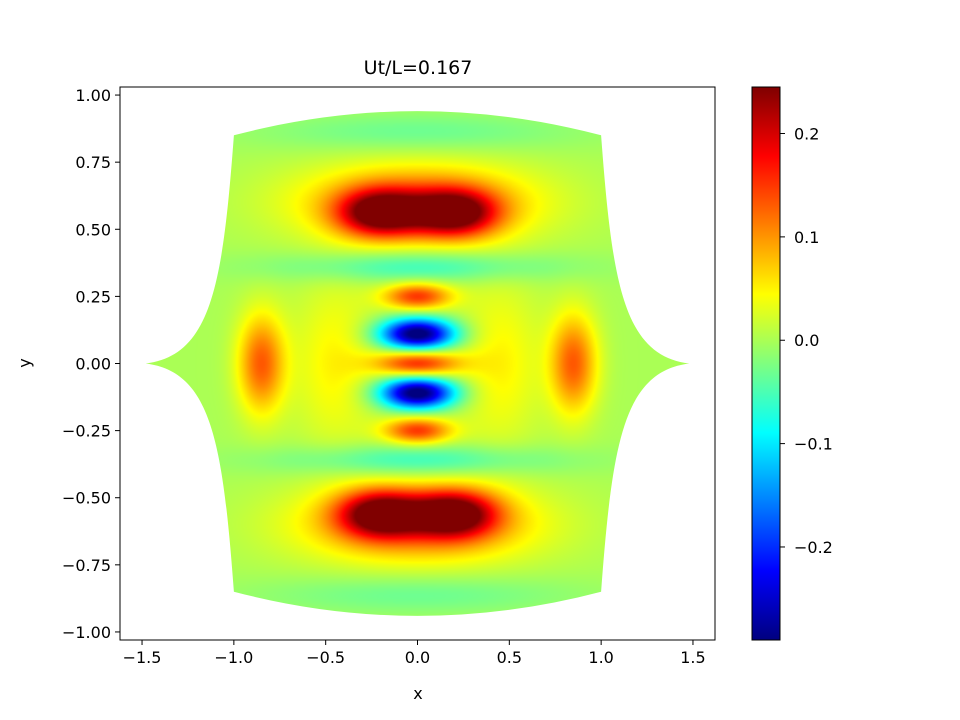  What do you see at coordinates (417, 693) in the screenshot?
I see `x-axis-label: x` at bounding box center [417, 693].